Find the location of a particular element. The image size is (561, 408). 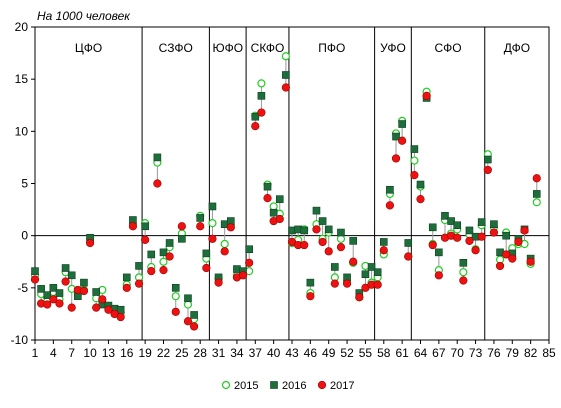

x-tick-label: 40 is located at coordinates (274, 353).